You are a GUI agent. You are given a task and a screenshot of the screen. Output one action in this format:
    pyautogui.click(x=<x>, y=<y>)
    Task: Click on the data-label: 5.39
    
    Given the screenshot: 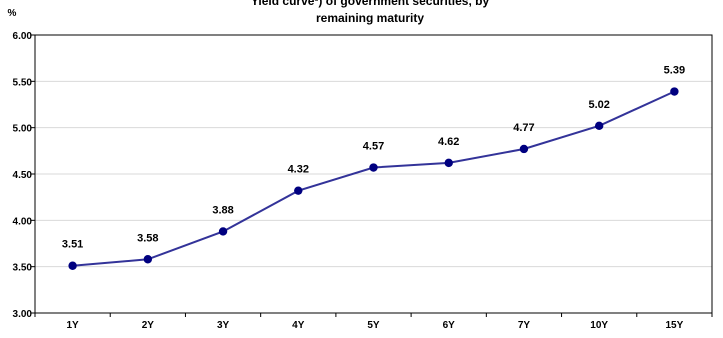 What is the action you would take?
    pyautogui.click(x=674, y=71)
    